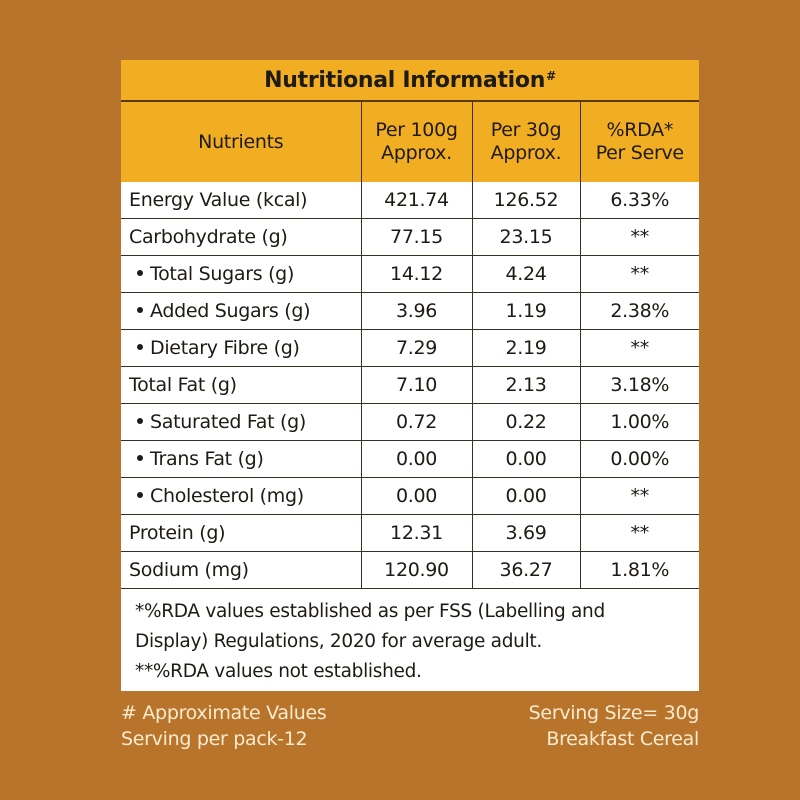  I want to click on value-rda: 0.00%, so click(639, 459).